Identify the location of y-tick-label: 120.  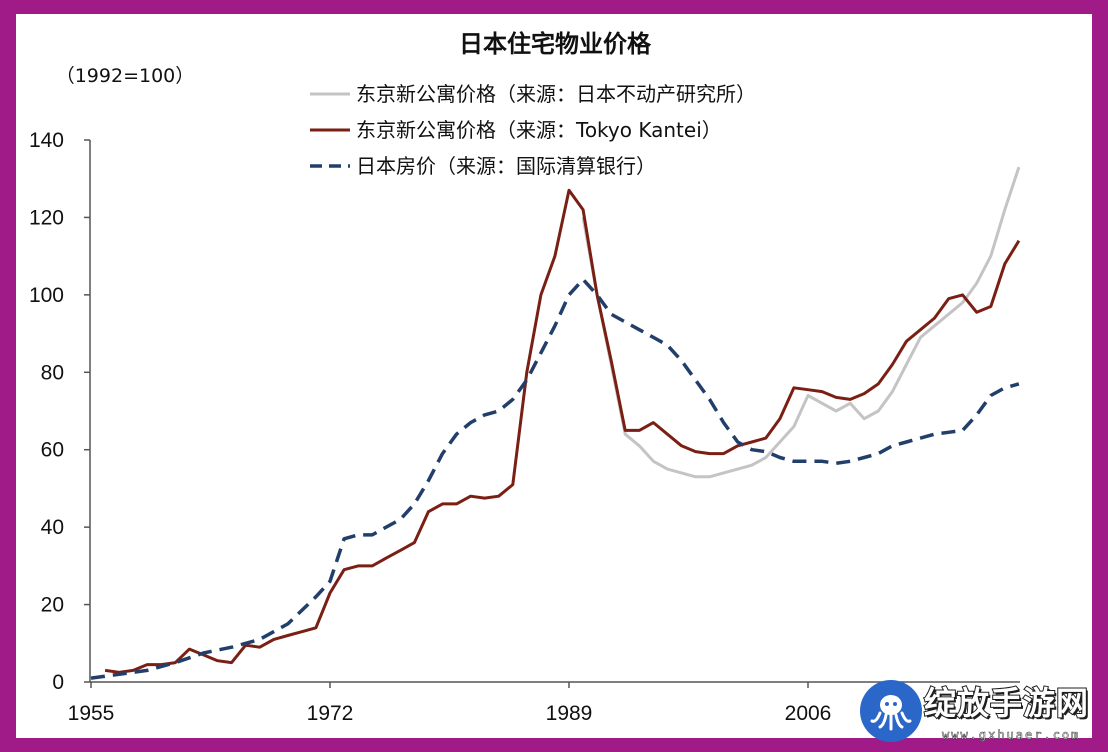
(46, 217).